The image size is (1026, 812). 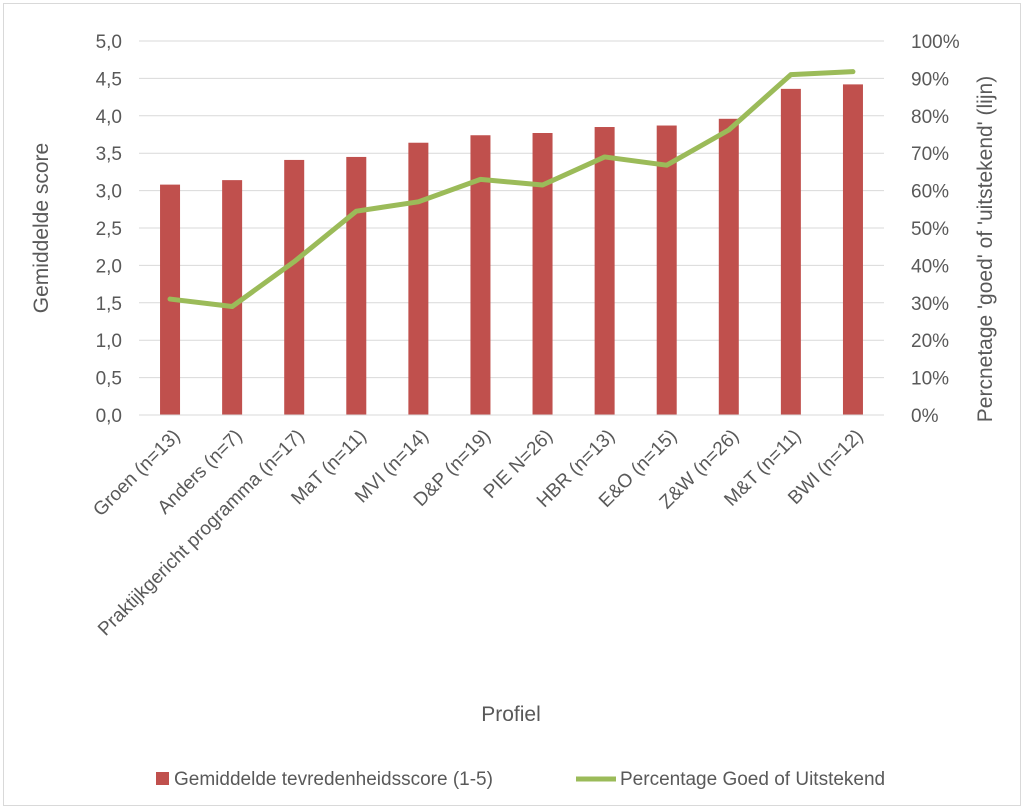 I want to click on y-tick-label: 2,0, so click(x=109, y=266).